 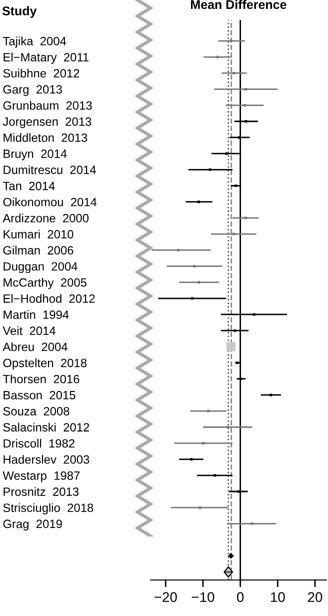 I want to click on y-tick-label: Middleton 2013, so click(x=46, y=137).